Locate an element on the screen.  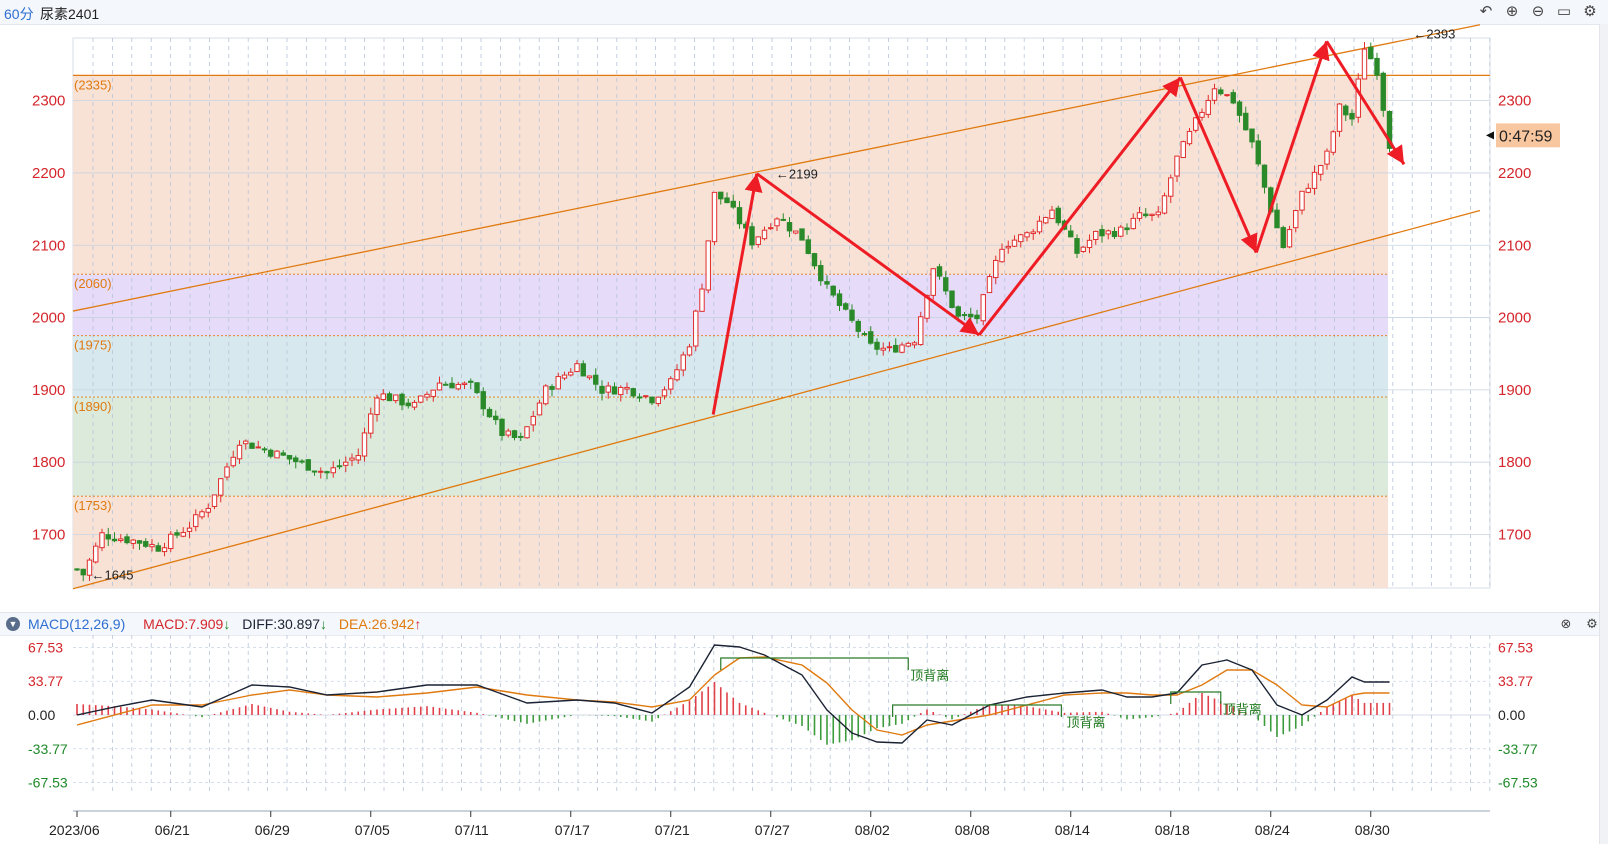
y-tick-right: 2300 is located at coordinates (1514, 101).